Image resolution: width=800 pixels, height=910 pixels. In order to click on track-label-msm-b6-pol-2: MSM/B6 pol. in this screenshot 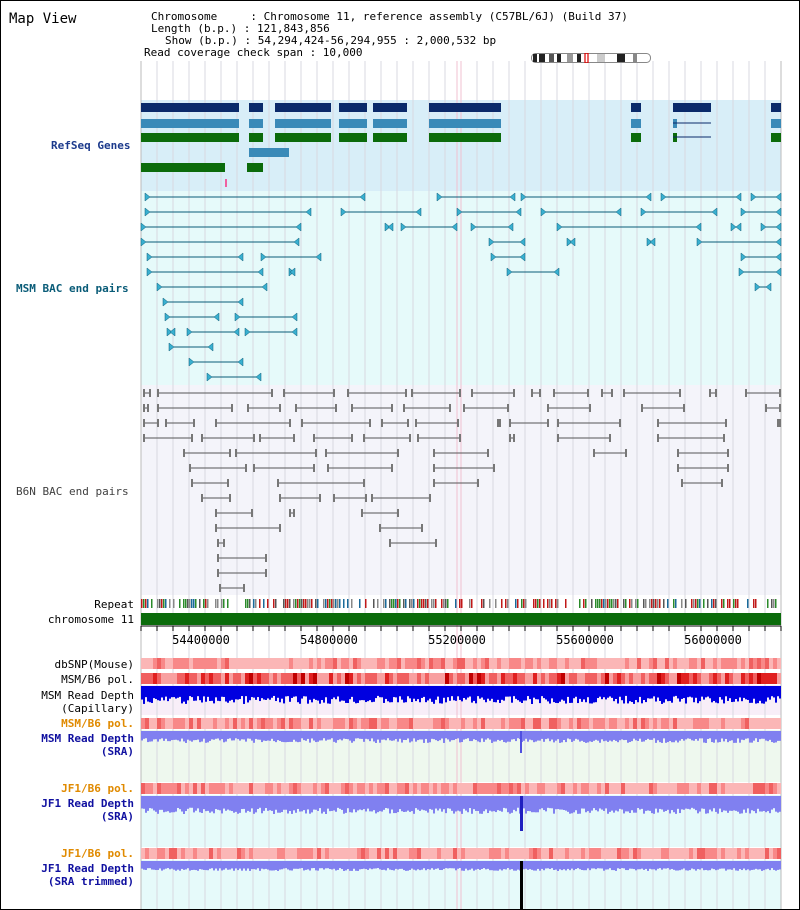, I will do `click(97, 723)`.